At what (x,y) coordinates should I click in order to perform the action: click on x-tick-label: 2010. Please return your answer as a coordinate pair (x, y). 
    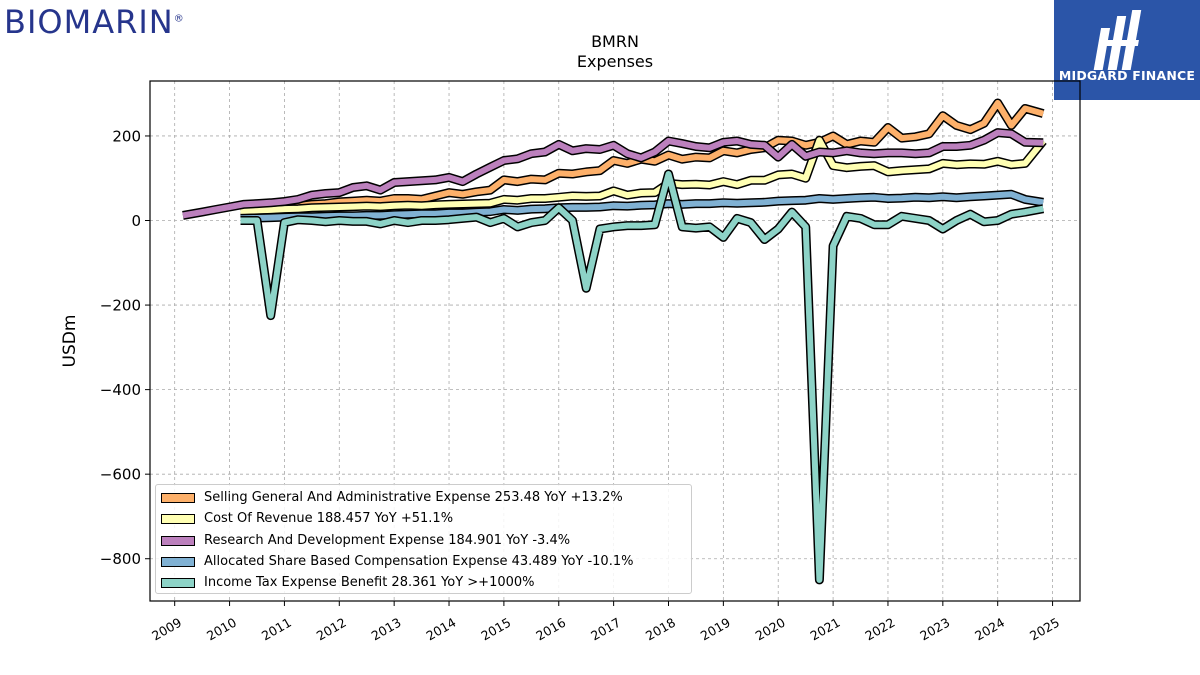
    Looking at the image, I should click on (221, 629).